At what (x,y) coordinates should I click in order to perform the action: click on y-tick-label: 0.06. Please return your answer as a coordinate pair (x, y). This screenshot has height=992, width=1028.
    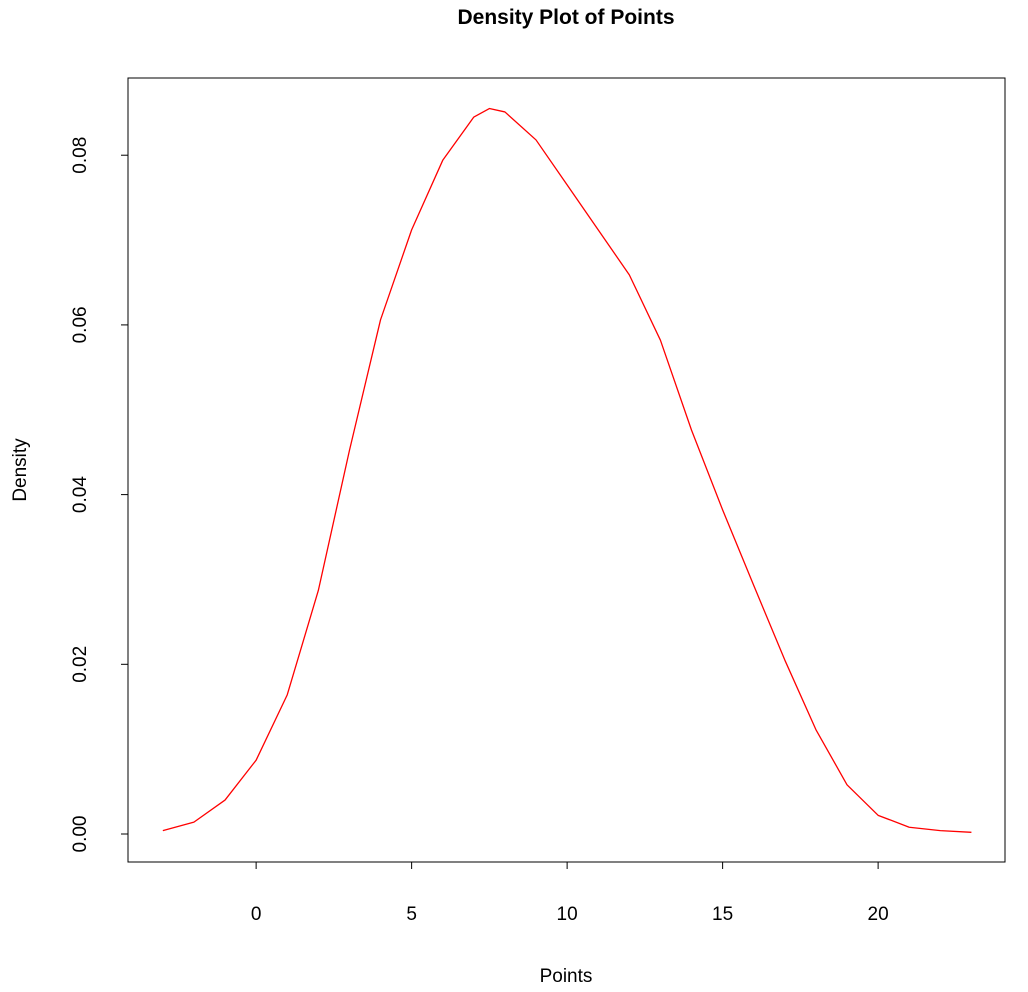
    Looking at the image, I should click on (80, 324).